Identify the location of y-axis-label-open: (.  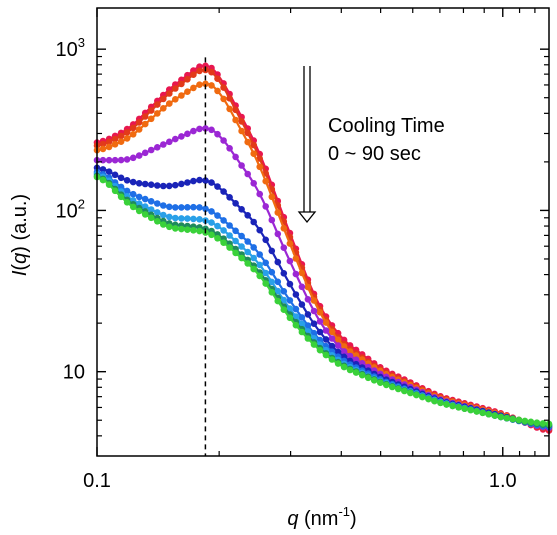
(20, 267).